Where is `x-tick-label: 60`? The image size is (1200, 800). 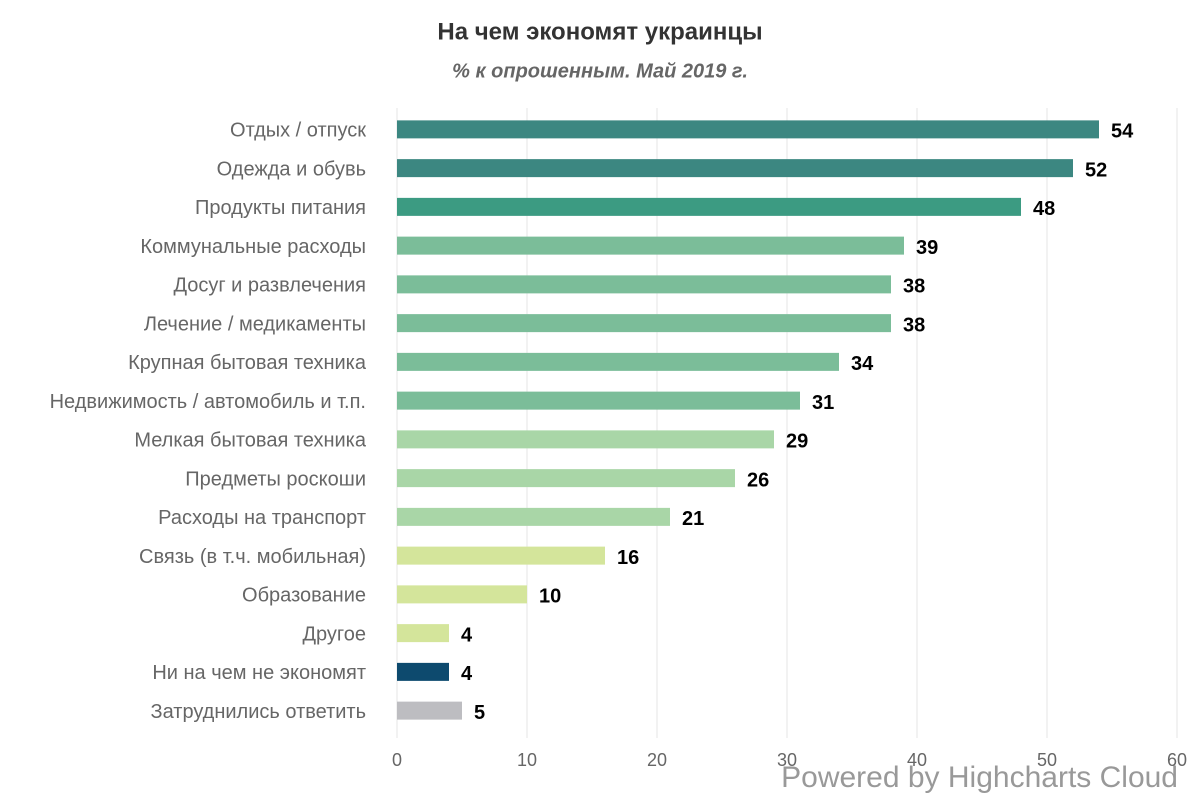
x-tick-label: 60 is located at coordinates (1177, 760).